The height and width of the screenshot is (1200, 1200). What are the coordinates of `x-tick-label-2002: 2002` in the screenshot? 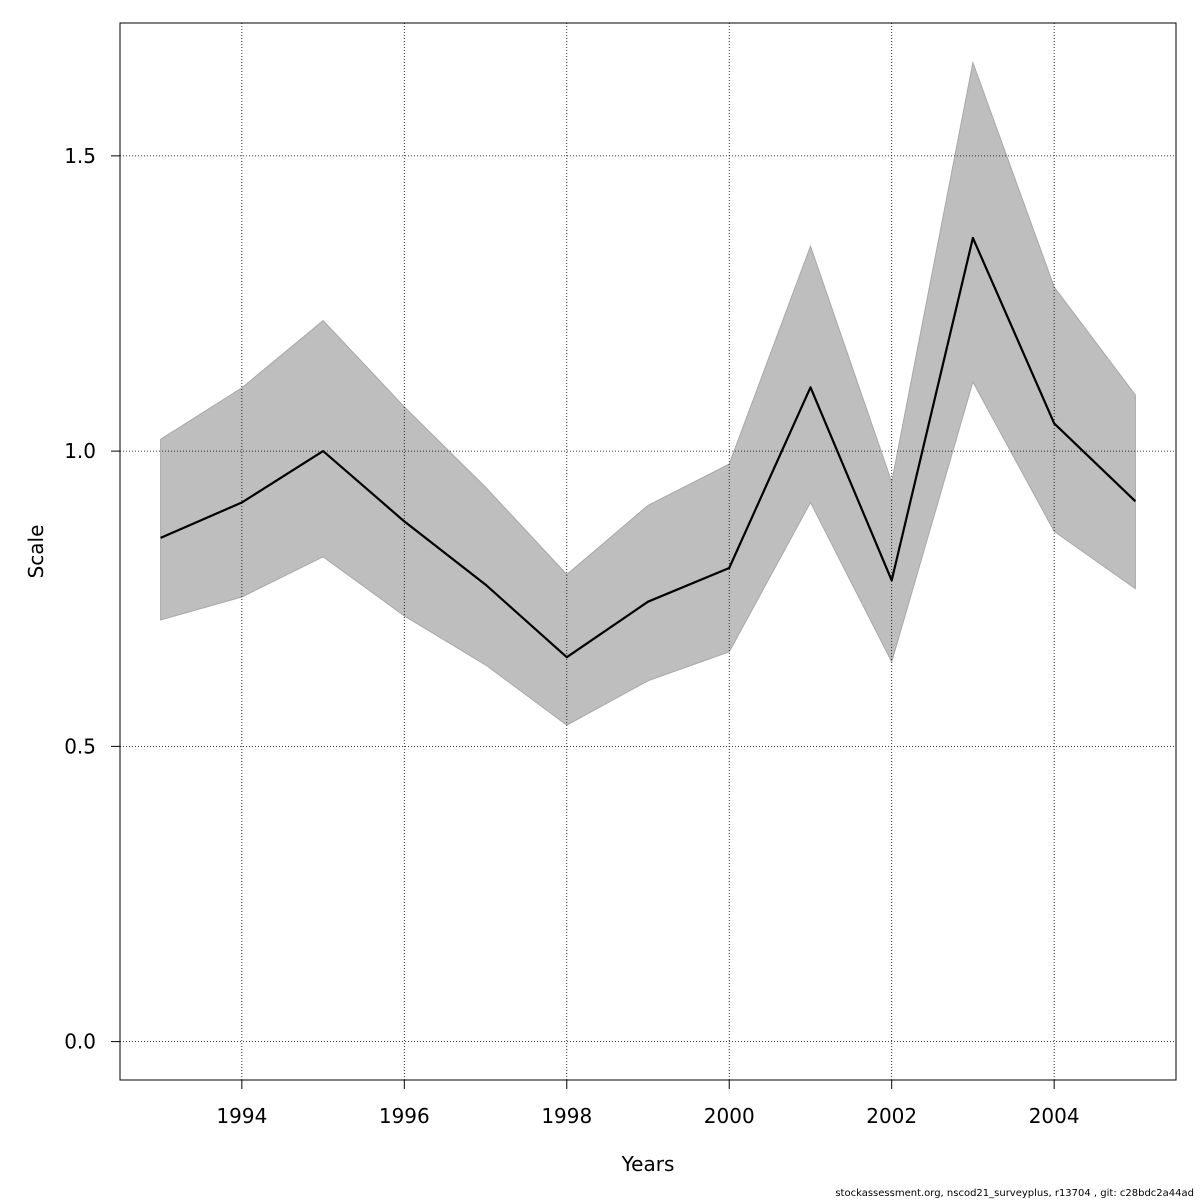 It's located at (891, 1116).